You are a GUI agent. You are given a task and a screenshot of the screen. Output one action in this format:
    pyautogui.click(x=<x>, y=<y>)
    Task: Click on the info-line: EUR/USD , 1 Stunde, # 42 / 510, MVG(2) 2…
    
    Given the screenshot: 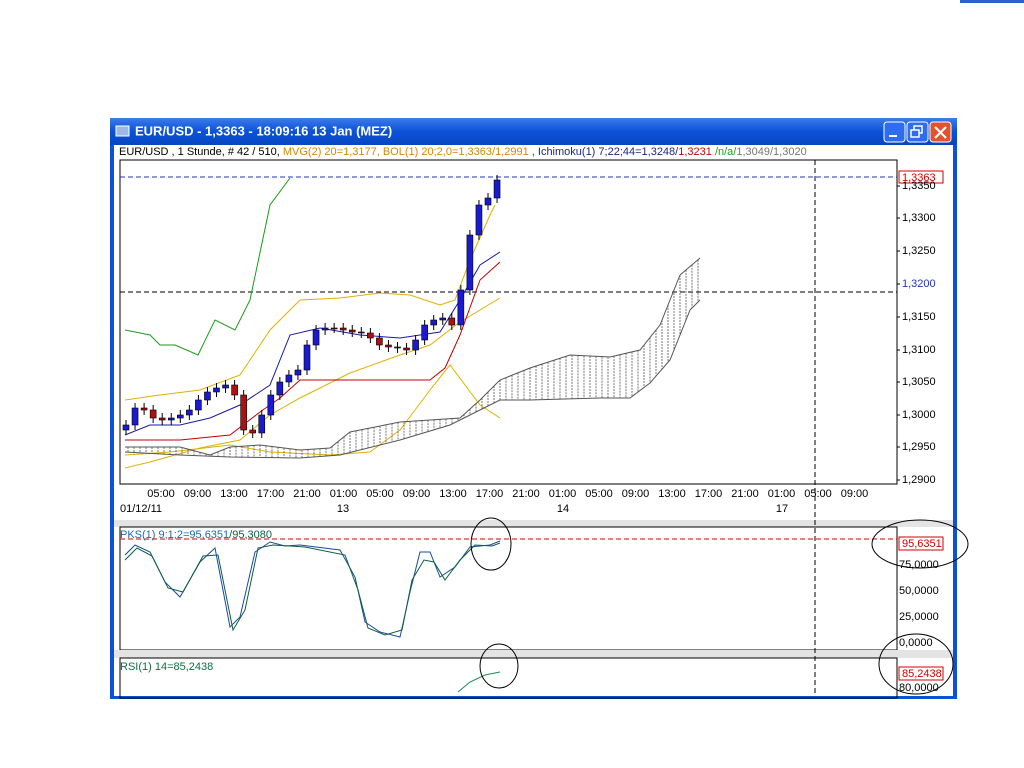 What is the action you would take?
    pyautogui.click(x=463, y=152)
    